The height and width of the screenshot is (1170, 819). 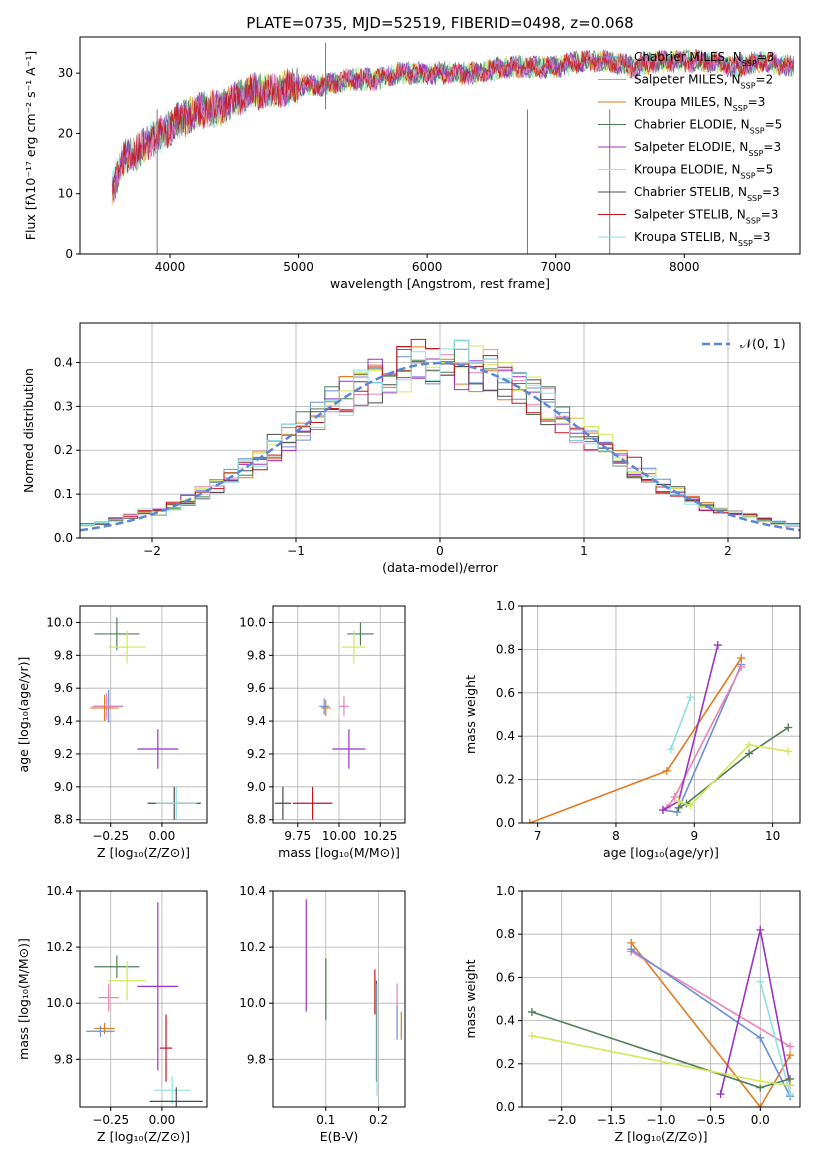 I want to click on x-axis-label: age [log₁₀(age/yr)], so click(x=661, y=852).